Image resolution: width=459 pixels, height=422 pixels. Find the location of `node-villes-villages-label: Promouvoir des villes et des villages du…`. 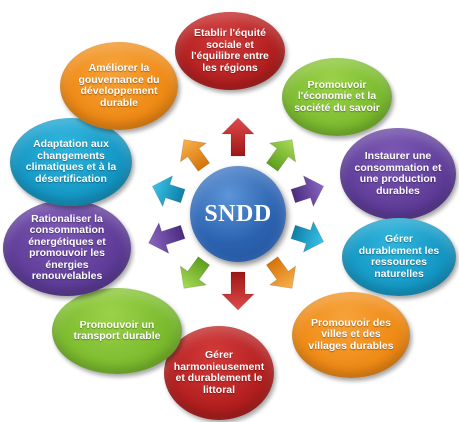

node-villes-villages-label: Promouvoir des villes et des villages du… is located at coordinates (351, 334).